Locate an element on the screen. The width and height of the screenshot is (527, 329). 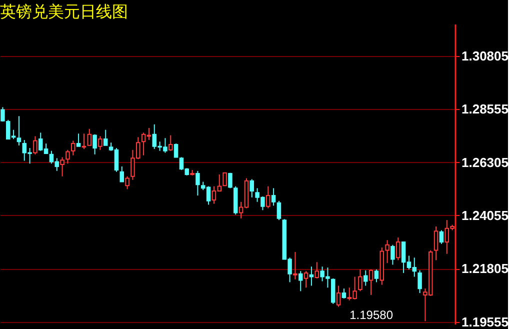
y-tick-label: 1.30805 is located at coordinates (485, 56).